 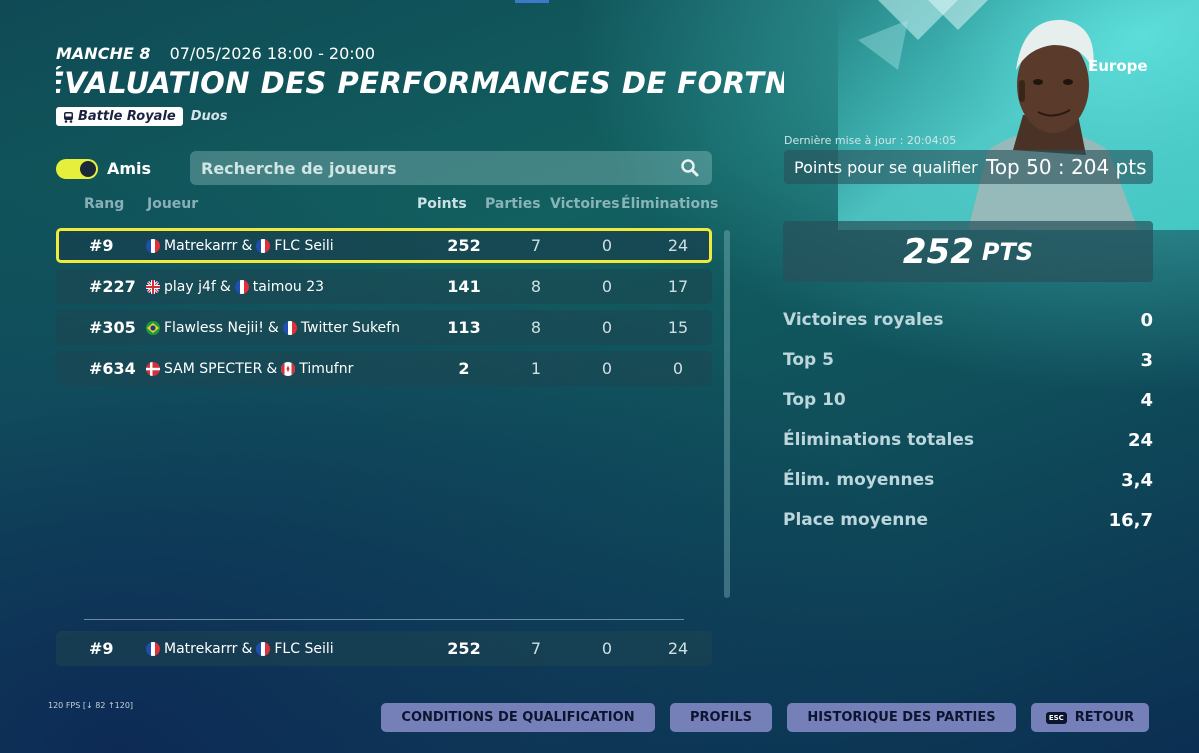 I want to click on row-players: SAM SPECTER & Timufnr, so click(x=249, y=368).